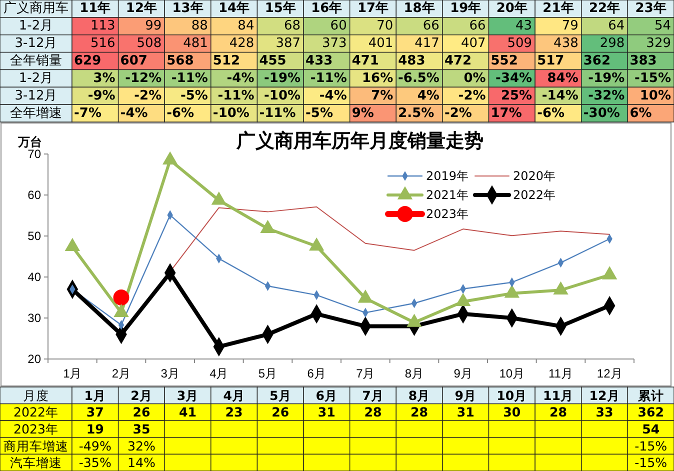 Image resolution: width=674 pixels, height=471 pixels. I want to click on y-tick-label: 30, so click(35, 317).